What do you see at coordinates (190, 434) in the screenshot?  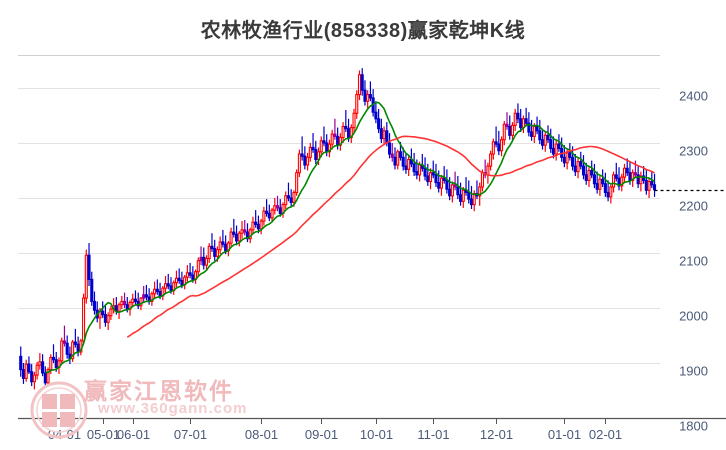 I see `x-axis-tick-label: 07-01` at bounding box center [190, 434].